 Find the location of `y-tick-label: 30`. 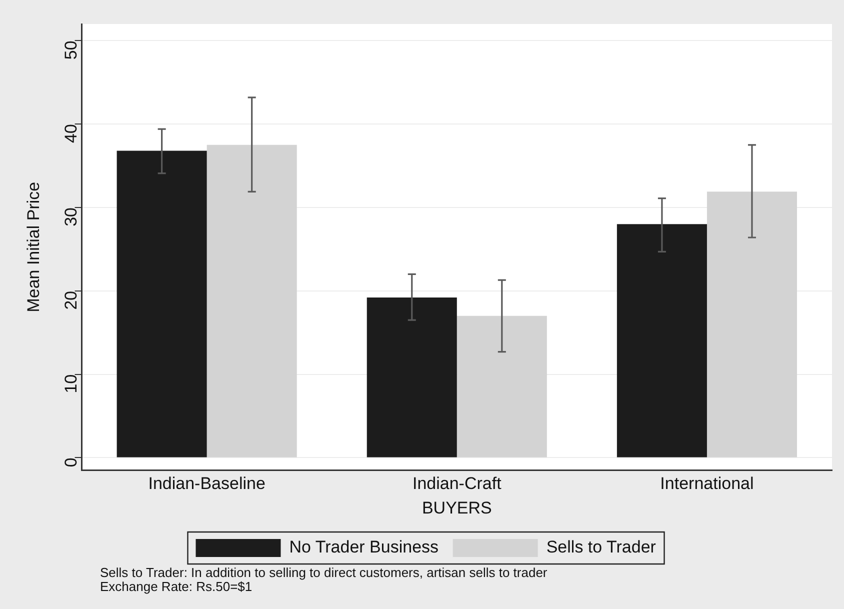

y-tick-label: 30 is located at coordinates (70, 216).